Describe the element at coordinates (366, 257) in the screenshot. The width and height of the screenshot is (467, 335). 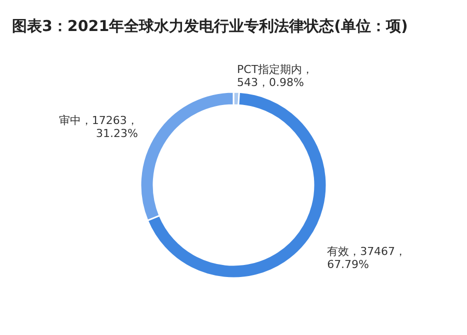
I see `slice-label: 有效，37467， 67.79%` at that location.